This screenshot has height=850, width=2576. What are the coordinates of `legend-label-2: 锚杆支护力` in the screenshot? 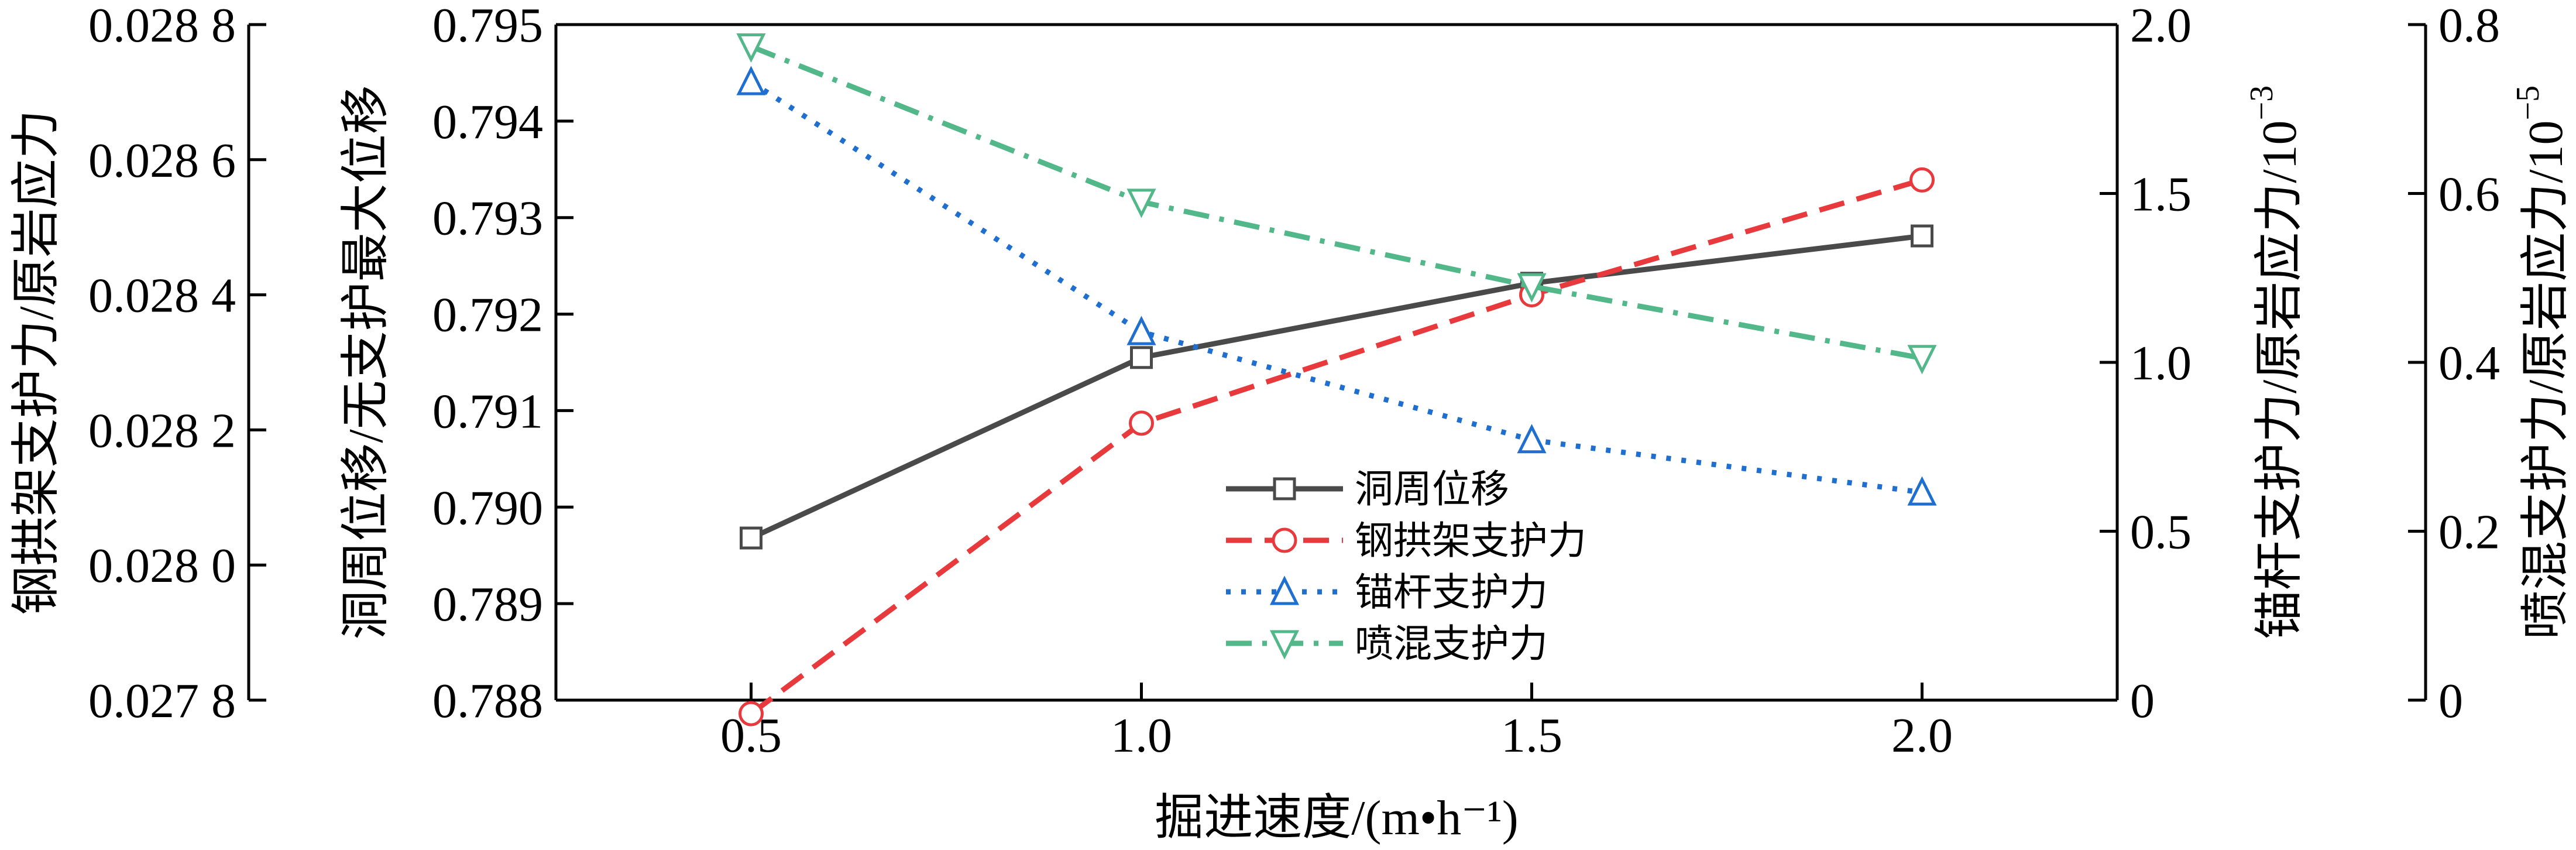 It's located at (1452, 592).